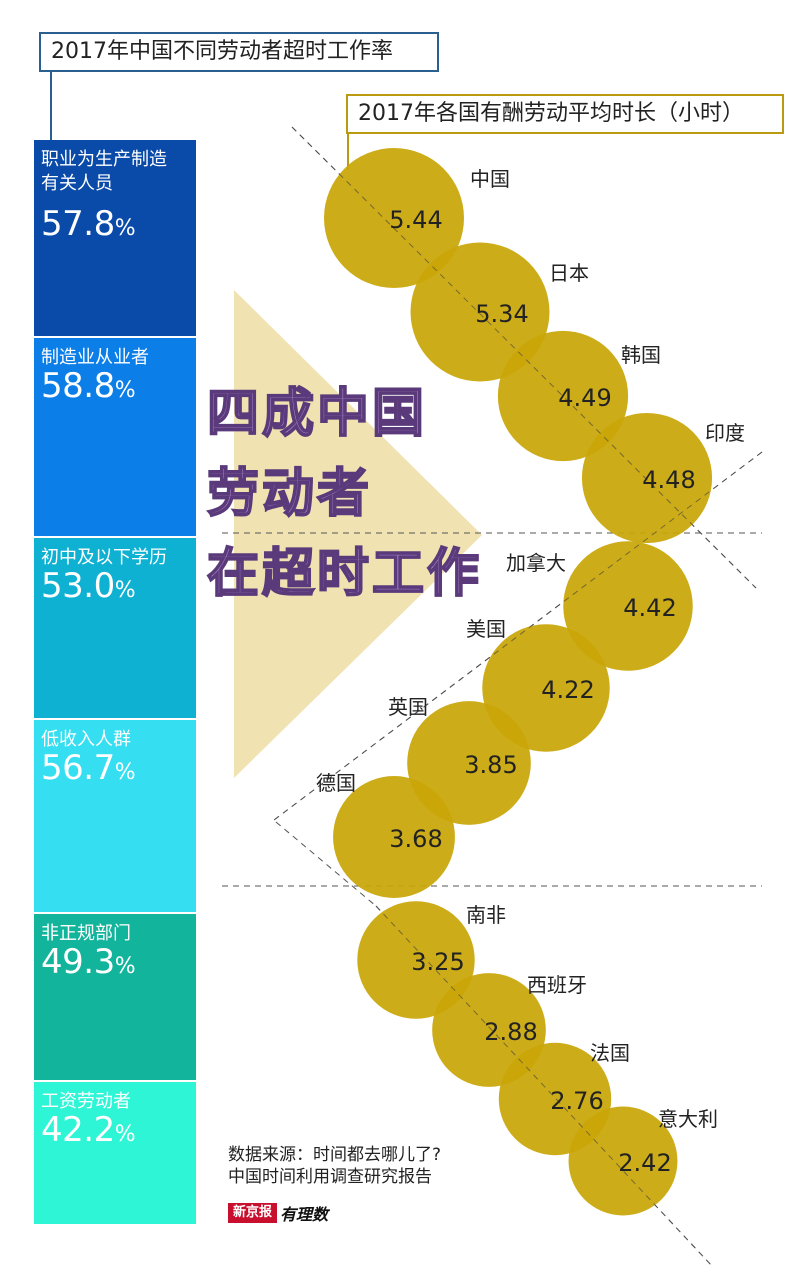 The image size is (800, 1283). Describe the element at coordinates (239, 52) in the screenshot. I see `left-title: 2017年中国不同劳动者超时工作率` at that location.